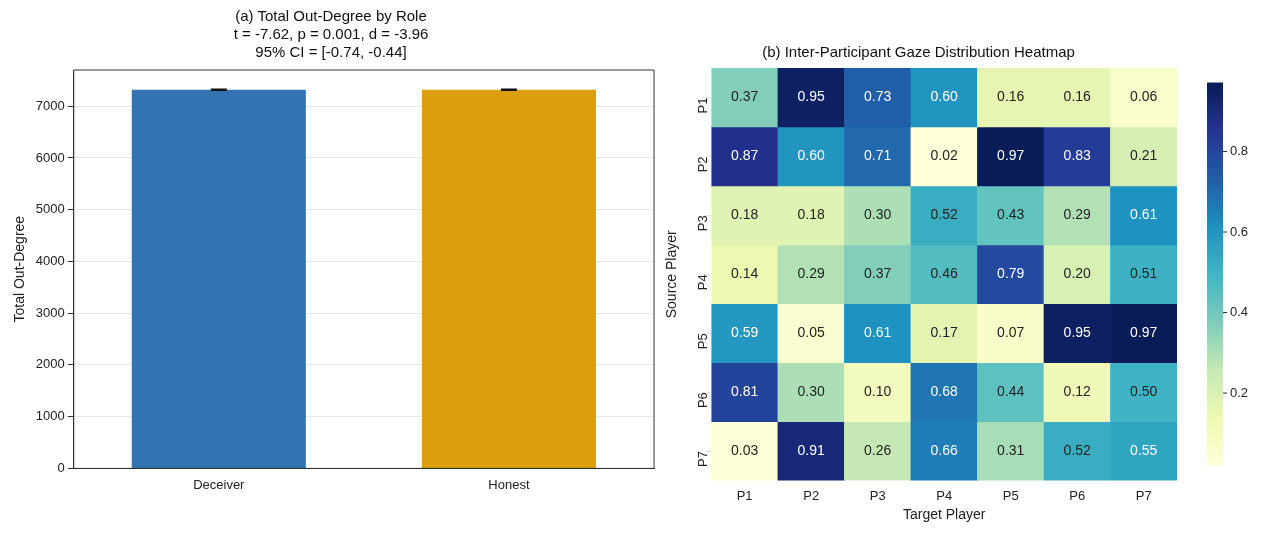 This screenshot has height=536, width=1267. What do you see at coordinates (1239, 392) in the screenshot?
I see `color-bar-label: 0.2` at bounding box center [1239, 392].